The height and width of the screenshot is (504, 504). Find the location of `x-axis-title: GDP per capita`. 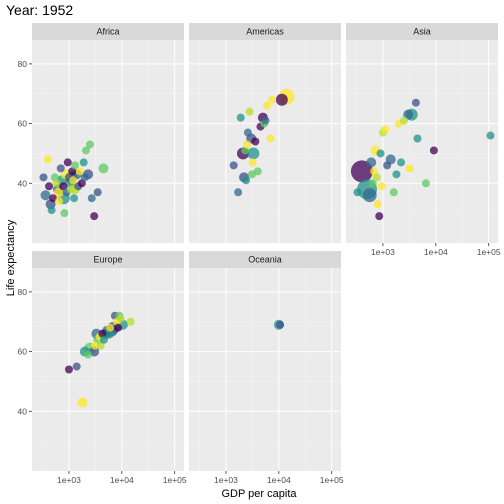

x-axis-title: GDP per capita is located at coordinates (259, 494).